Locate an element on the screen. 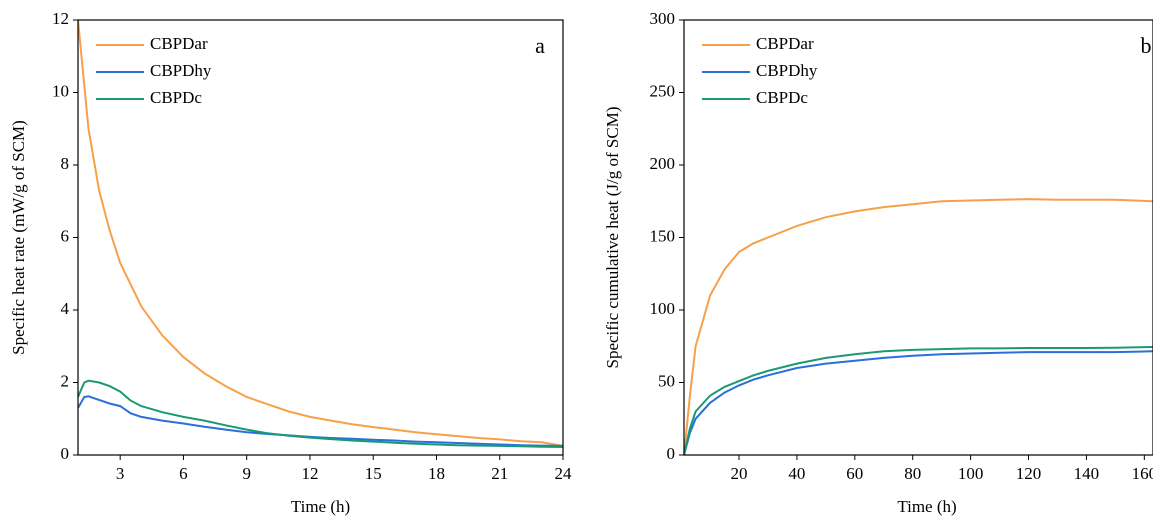 Image resolution: width=1153 pixels, height=517 pixels. y-tick-label: 2 is located at coordinates (65, 380).